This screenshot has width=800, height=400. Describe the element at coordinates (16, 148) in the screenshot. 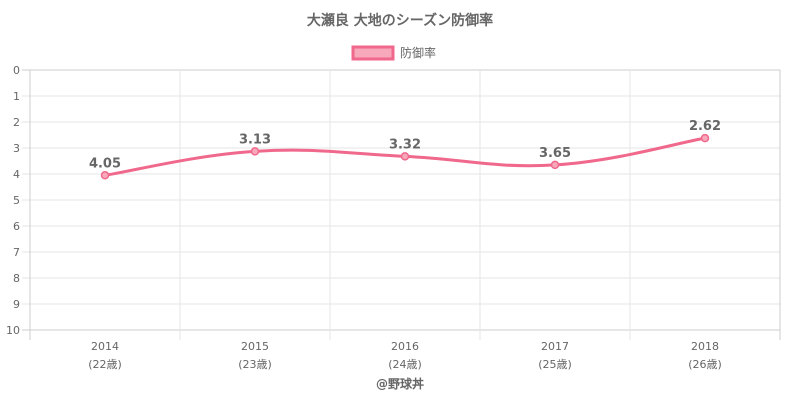

I see `y-tick-label: 3` at that location.